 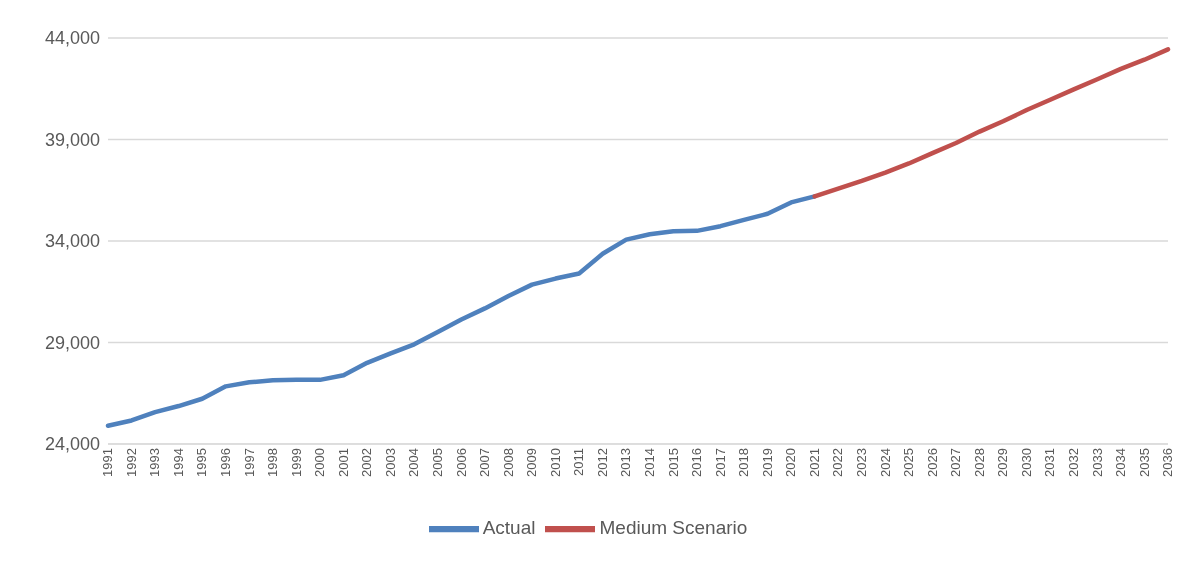 I want to click on x-tick-label: 2024, so click(x=885, y=462).